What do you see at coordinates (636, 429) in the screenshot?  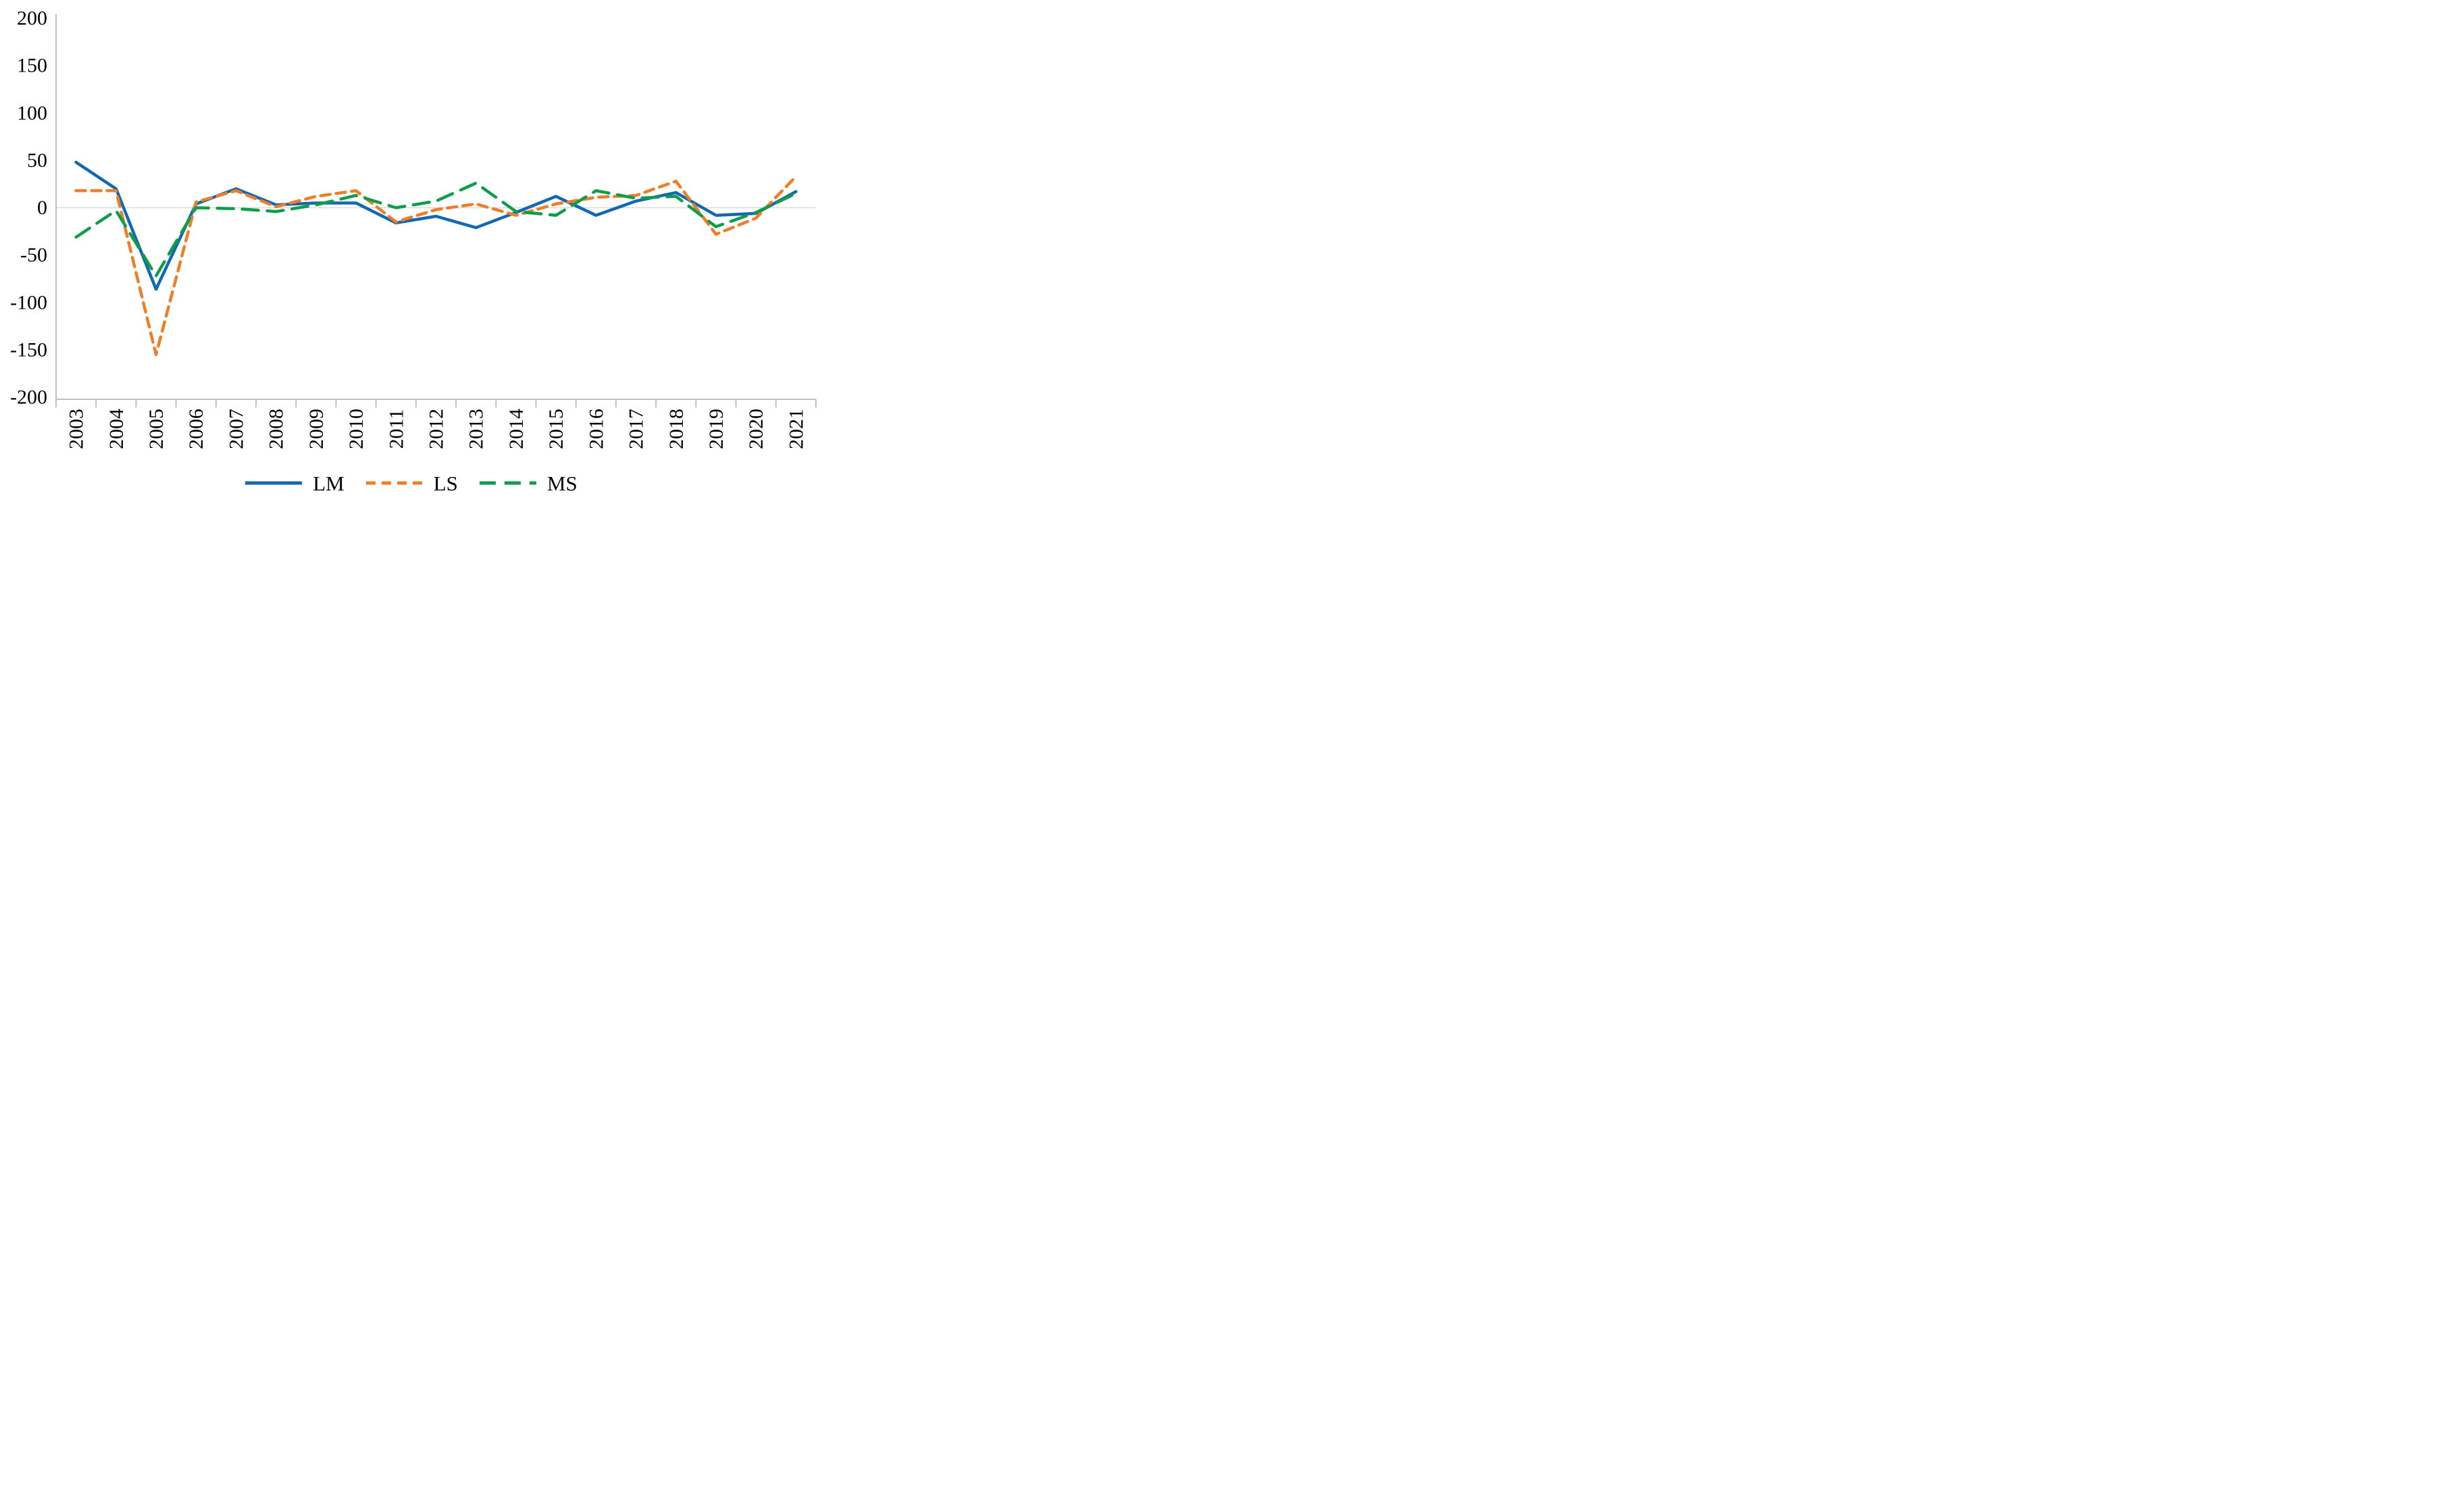 I see `x-axis-label: 2017` at bounding box center [636, 429].